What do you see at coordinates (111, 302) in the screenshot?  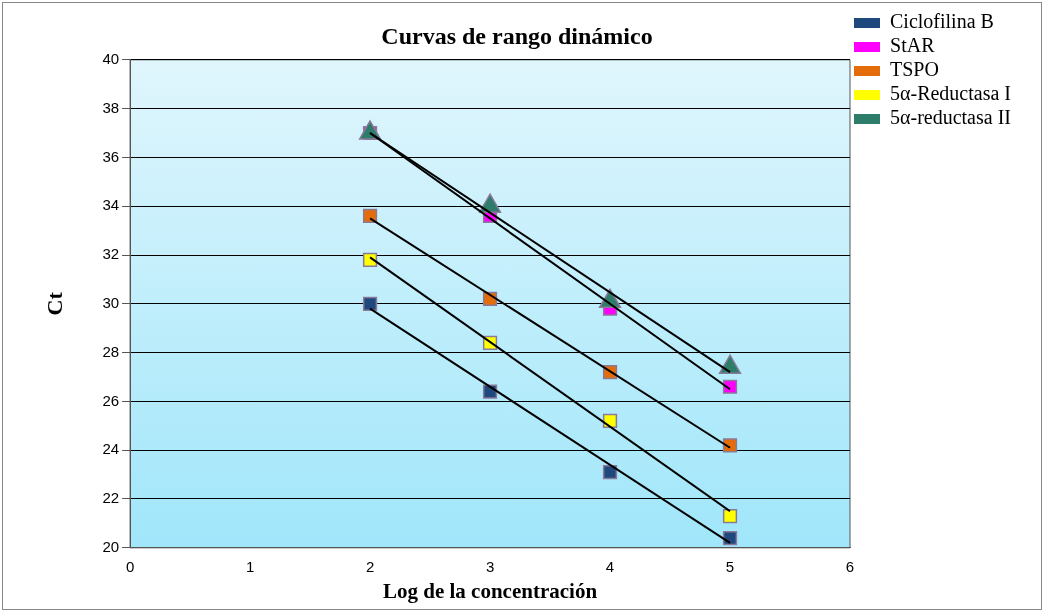 I see `y-tick-label: 30` at bounding box center [111, 302].